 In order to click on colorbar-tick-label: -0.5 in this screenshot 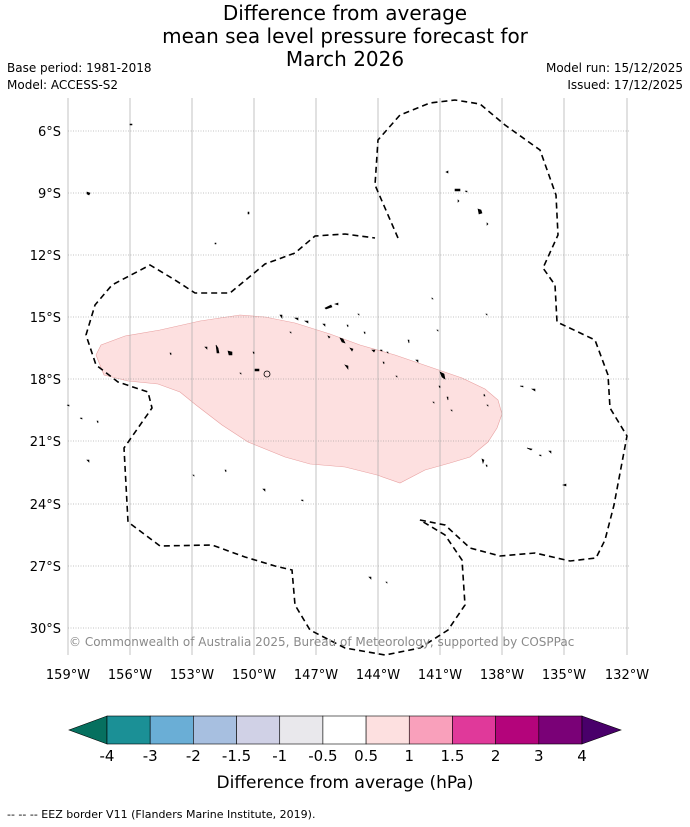, I will do `click(322, 756)`.